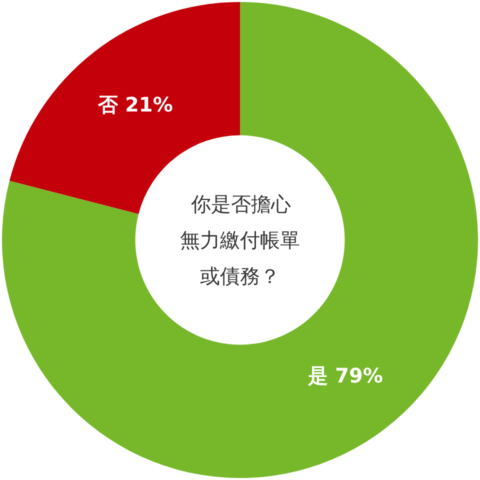 The image size is (480, 480). What do you see at coordinates (345, 375) in the screenshot?
I see `slice-label: 是 79%` at bounding box center [345, 375].